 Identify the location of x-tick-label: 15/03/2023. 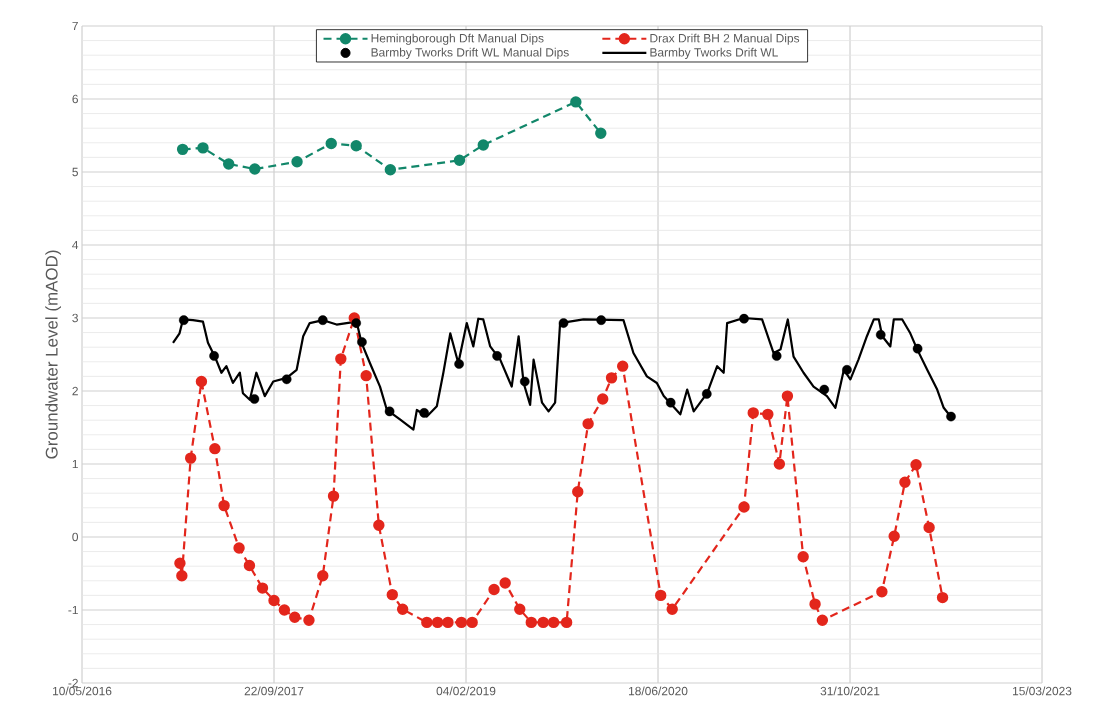
(1042, 691).